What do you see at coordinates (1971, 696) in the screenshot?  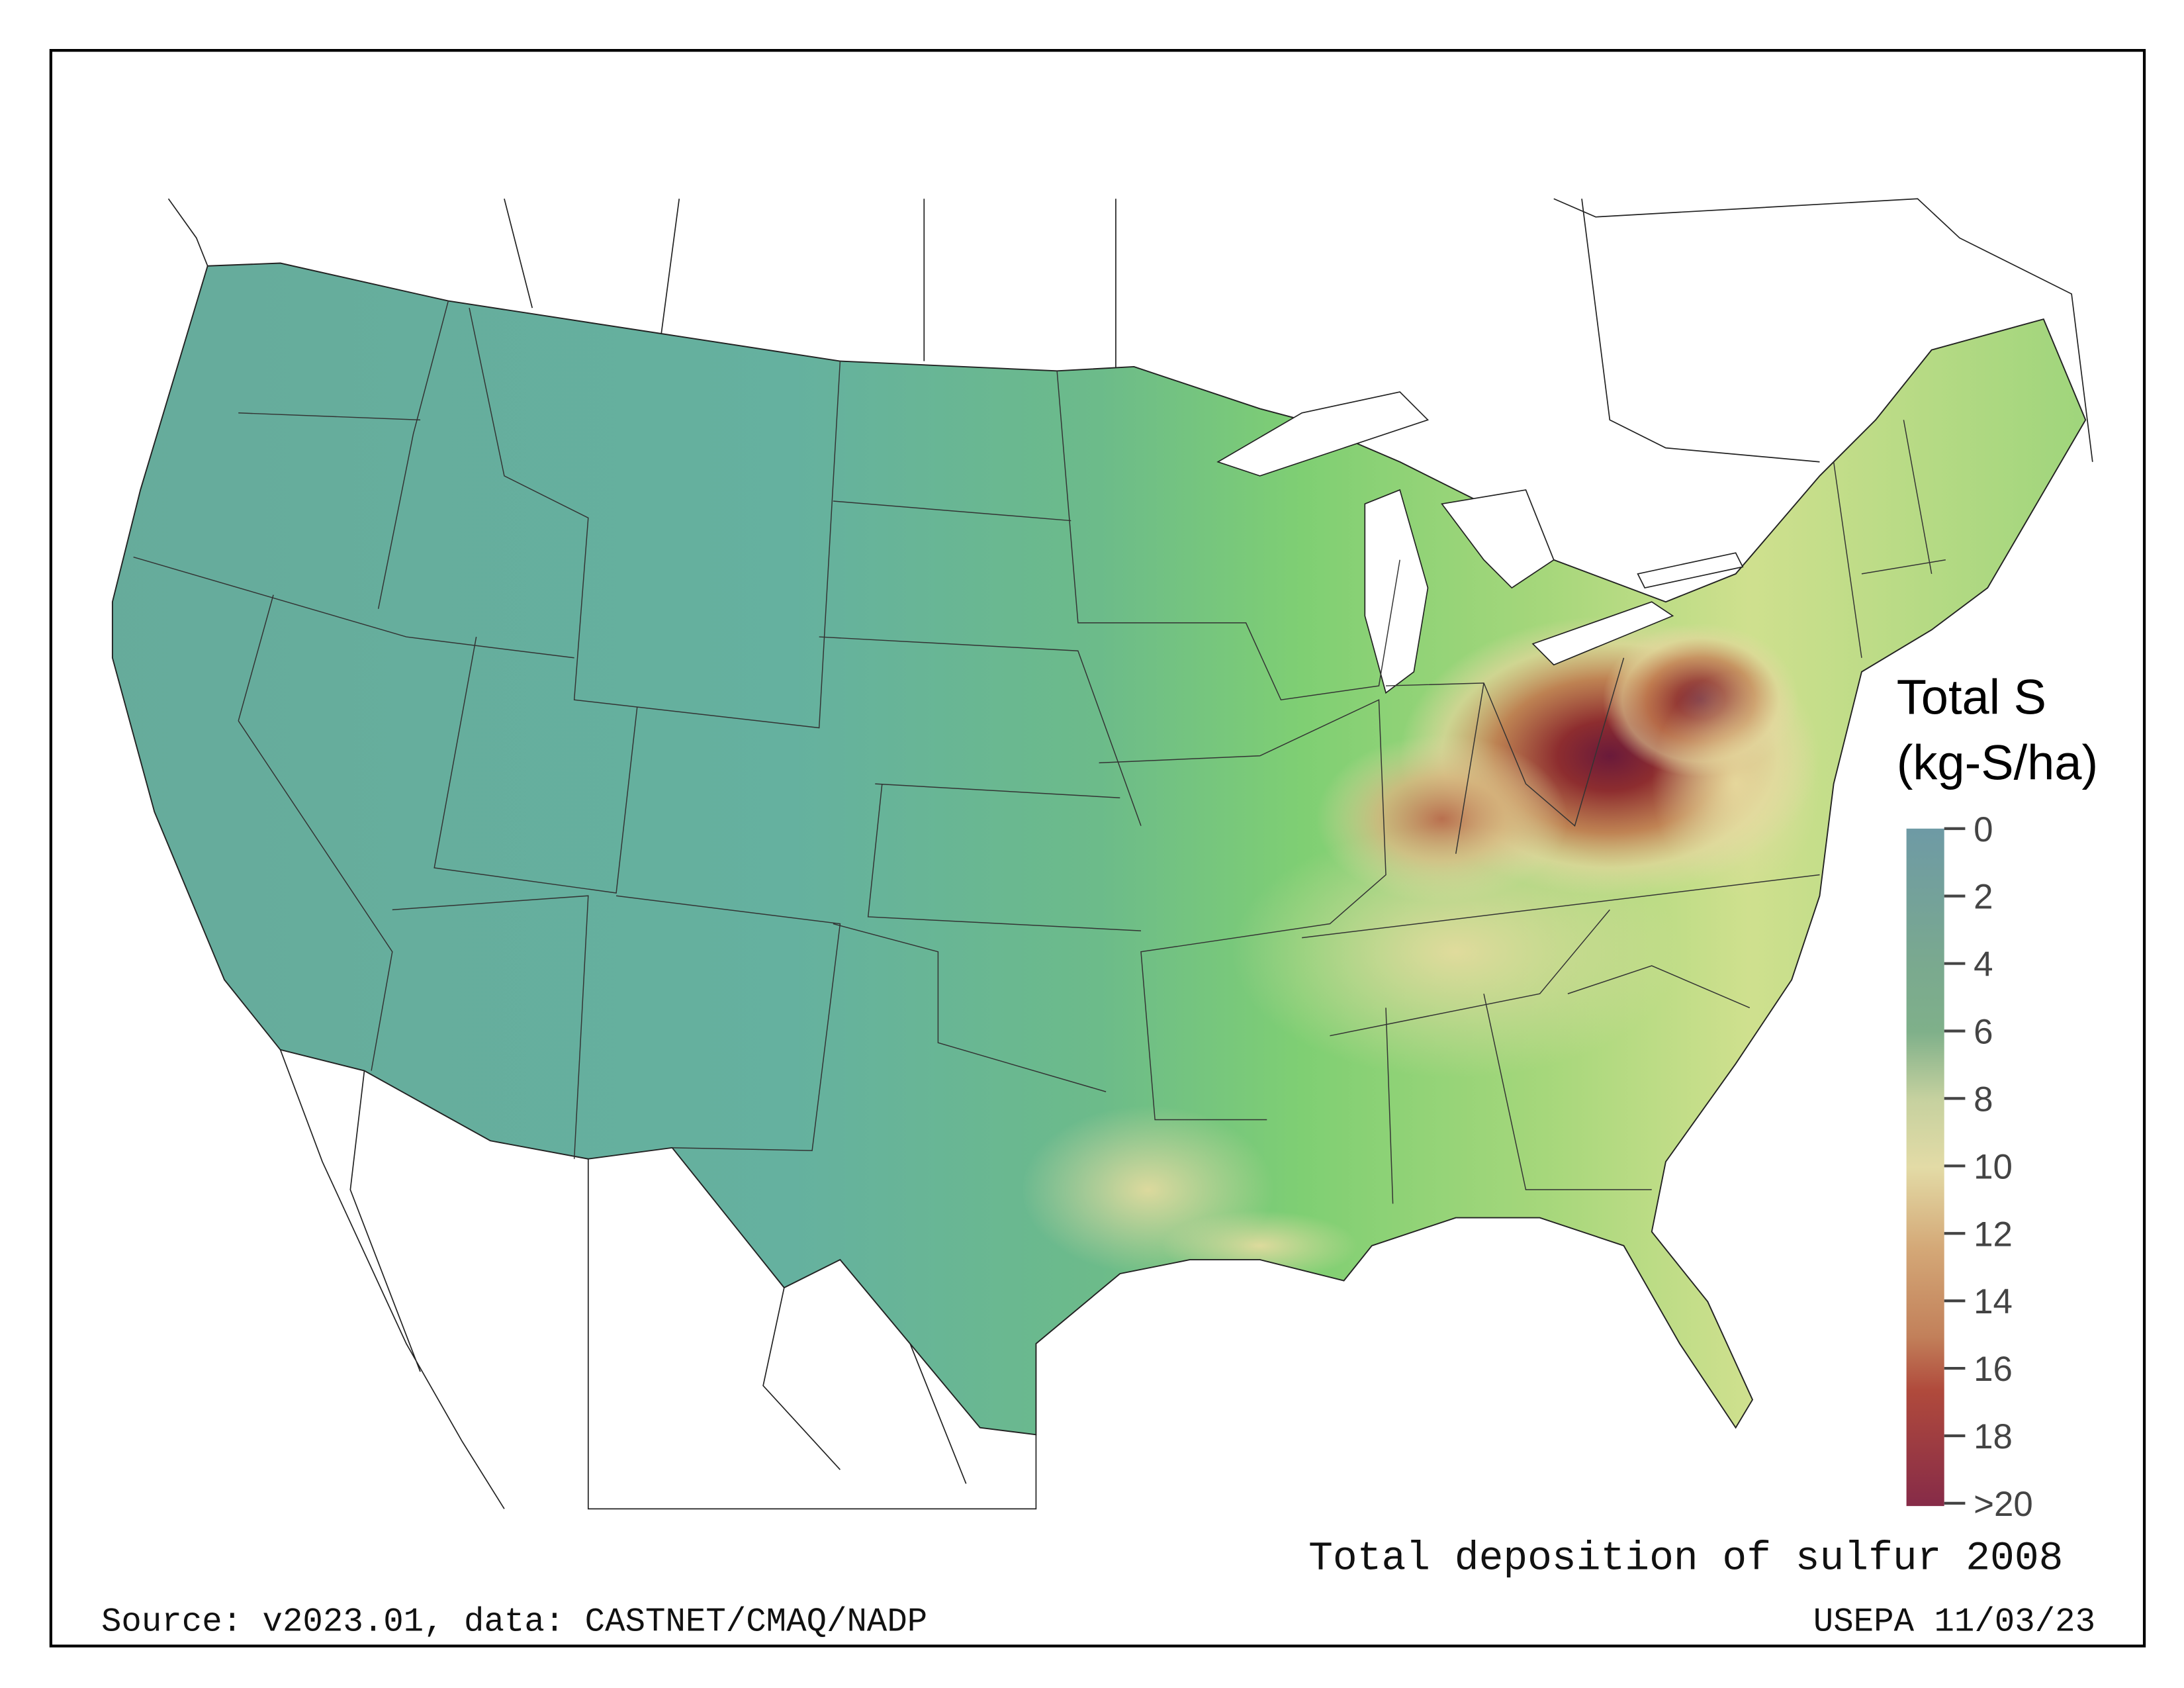 I see `legend-title-line1: Total S` at bounding box center [1971, 696].